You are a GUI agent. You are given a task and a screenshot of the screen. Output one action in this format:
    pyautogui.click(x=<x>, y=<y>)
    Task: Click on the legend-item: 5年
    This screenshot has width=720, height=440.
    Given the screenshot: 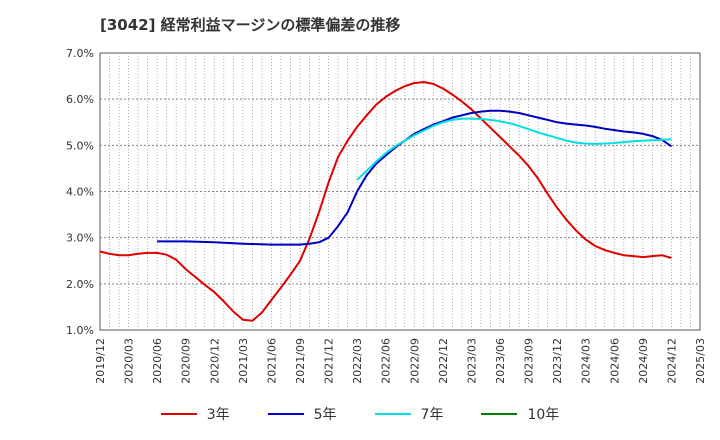 What is the action you would take?
    pyautogui.click(x=302, y=414)
    